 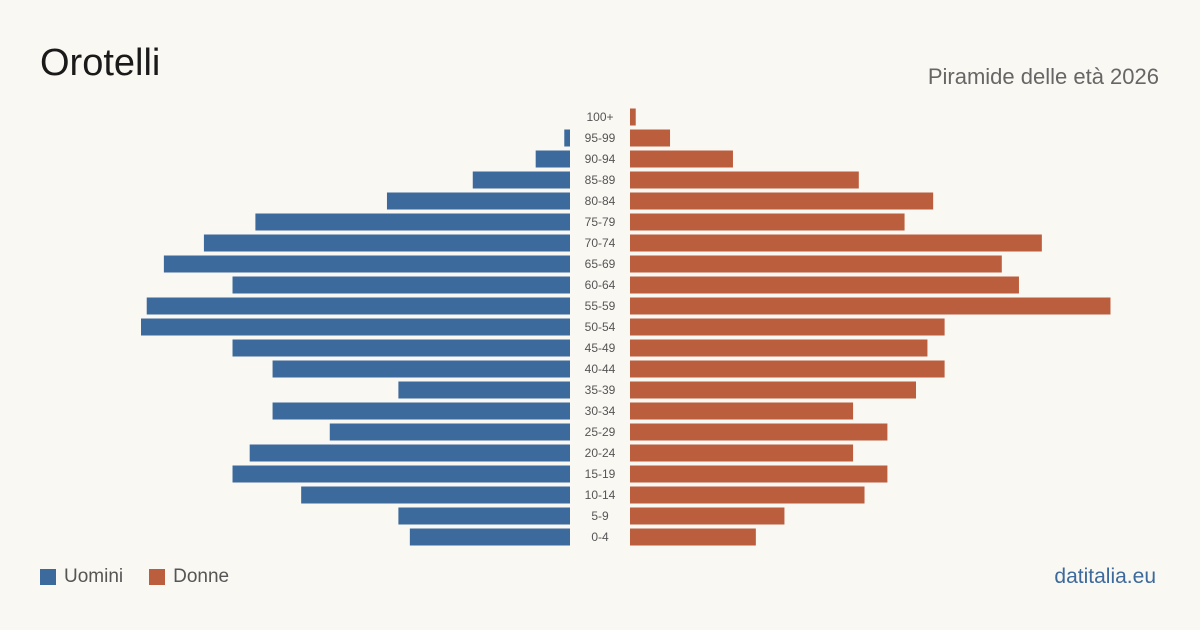 What do you see at coordinates (599, 117) in the screenshot?
I see `age-label-100+: 100+` at bounding box center [599, 117].